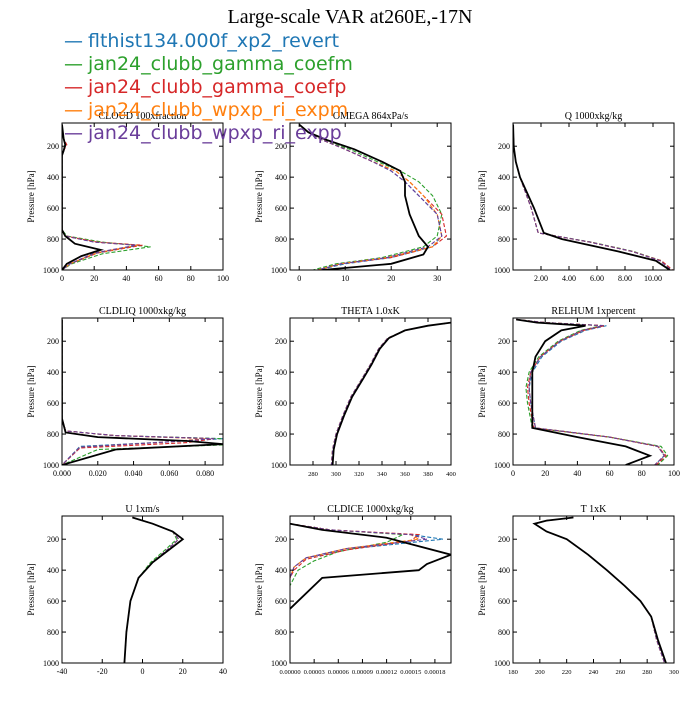 The image size is (700, 705). Describe the element at coordinates (437, 278) in the screenshot. I see `x-tick-label: 30` at that location.